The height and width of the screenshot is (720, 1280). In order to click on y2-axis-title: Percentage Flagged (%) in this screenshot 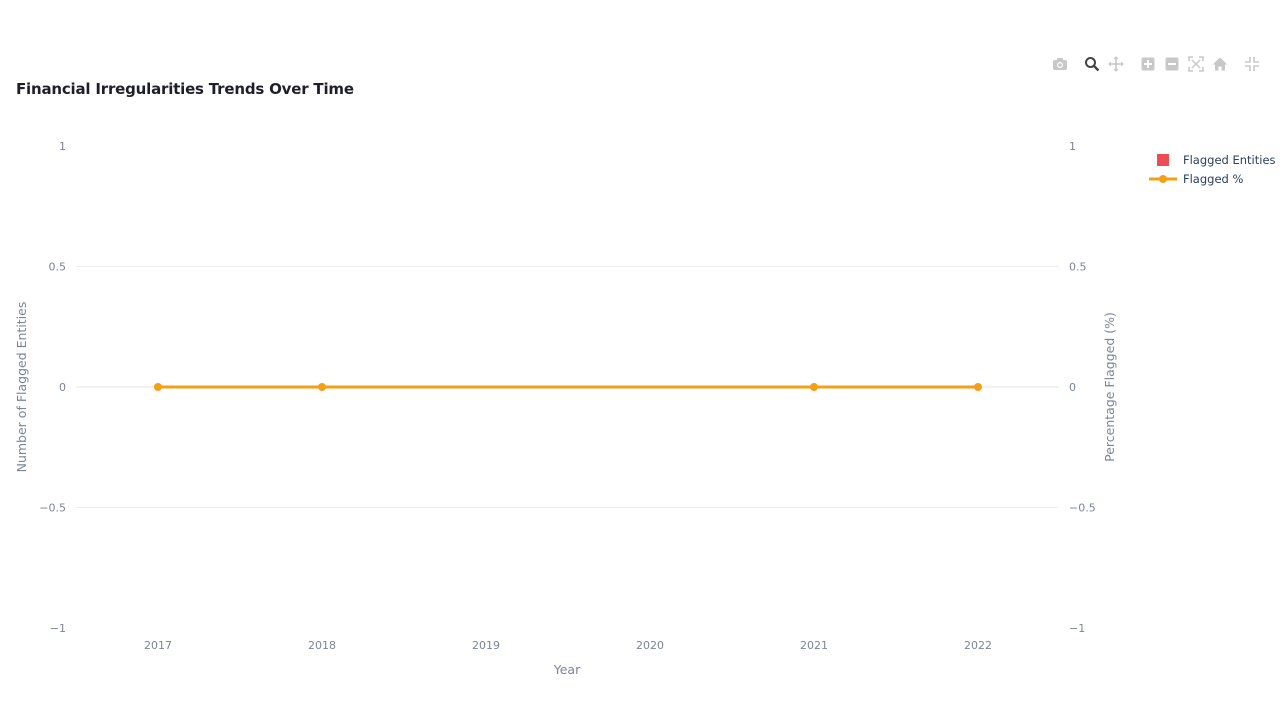, I will do `click(1109, 387)`.